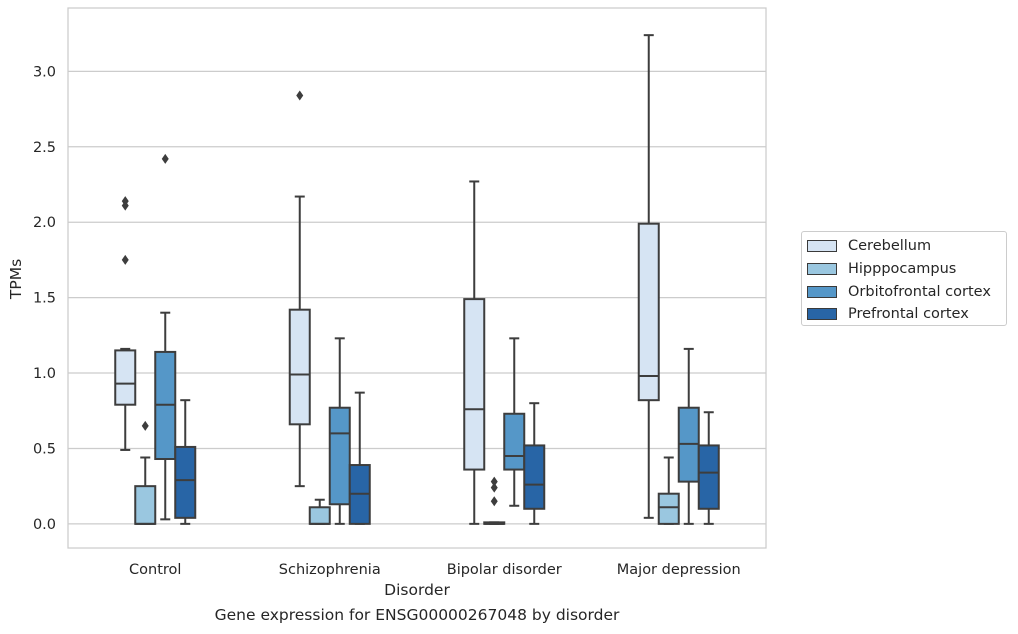 The width and height of the screenshot is (1018, 634). What do you see at coordinates (44, 223) in the screenshot?
I see `y-tick-label: 2.0` at bounding box center [44, 223].